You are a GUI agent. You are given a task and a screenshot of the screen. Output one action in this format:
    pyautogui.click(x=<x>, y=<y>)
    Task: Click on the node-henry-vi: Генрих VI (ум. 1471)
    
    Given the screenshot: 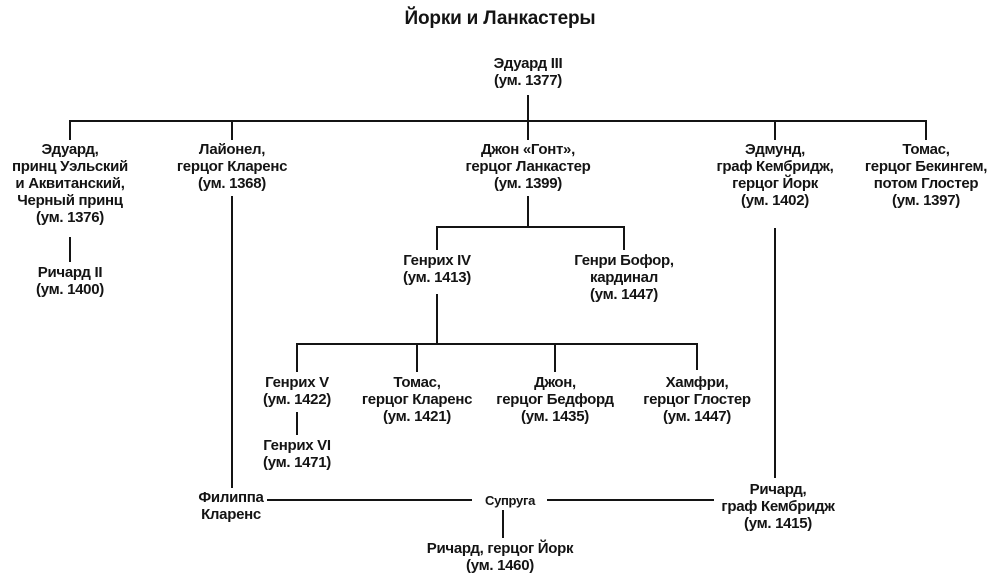 What is the action you would take?
    pyautogui.click(x=297, y=454)
    